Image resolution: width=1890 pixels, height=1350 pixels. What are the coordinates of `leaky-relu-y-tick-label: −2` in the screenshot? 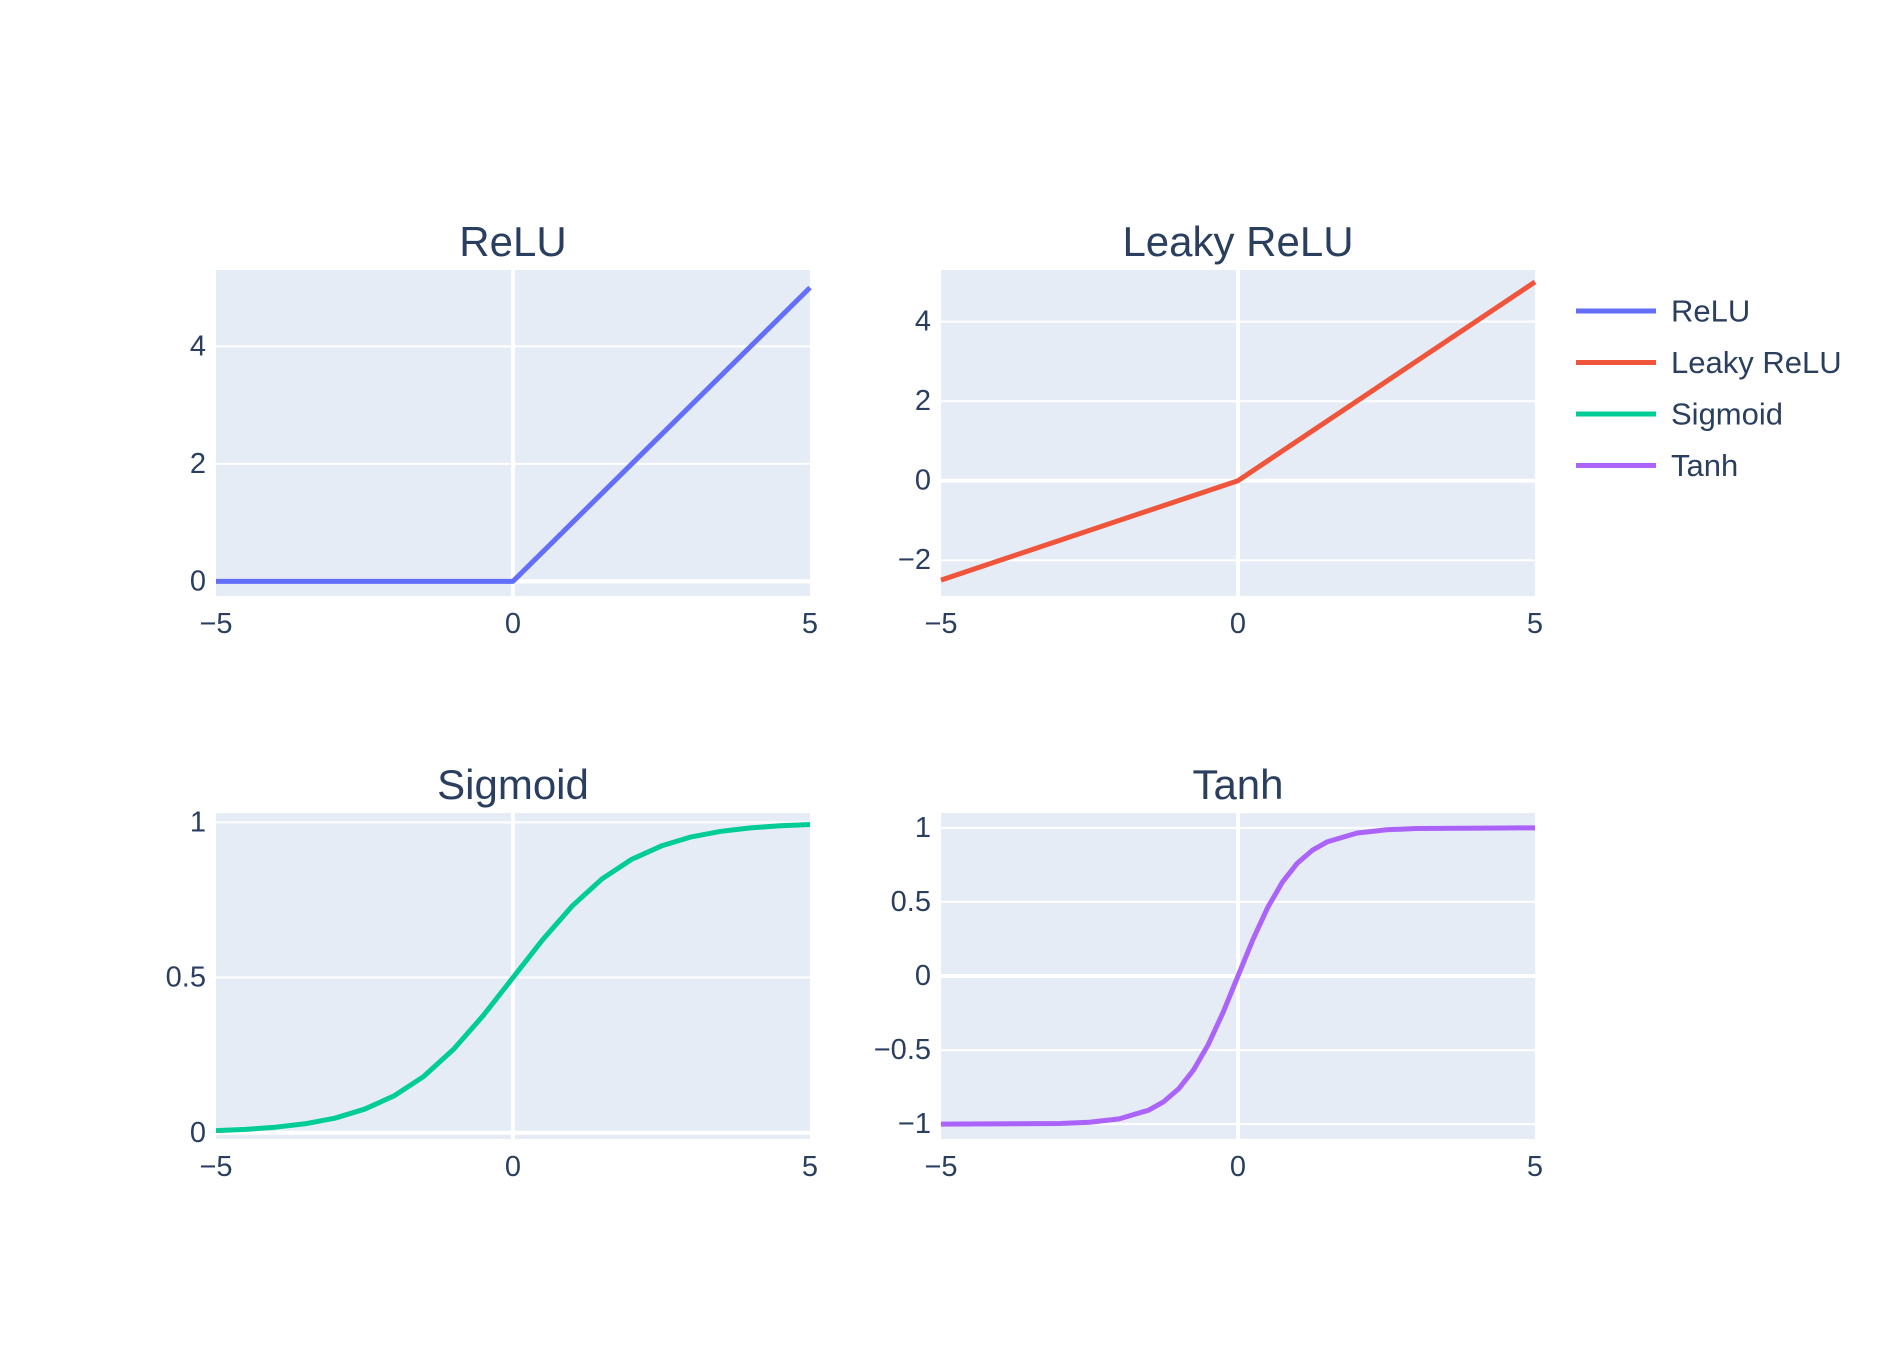 It's located at (914, 560).